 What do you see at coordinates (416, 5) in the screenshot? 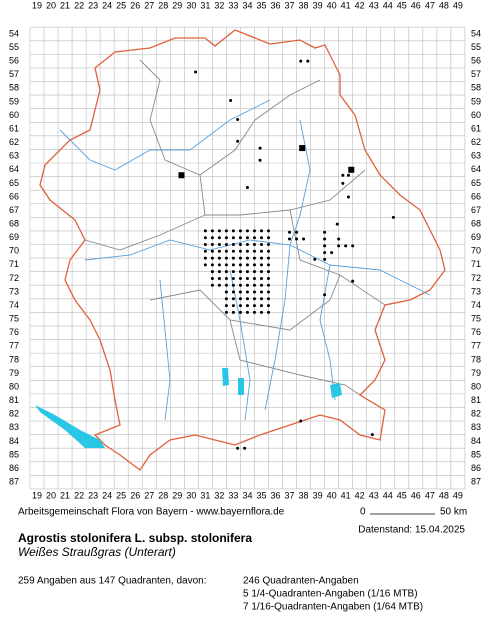
I see `x-label: 46` at bounding box center [416, 5].